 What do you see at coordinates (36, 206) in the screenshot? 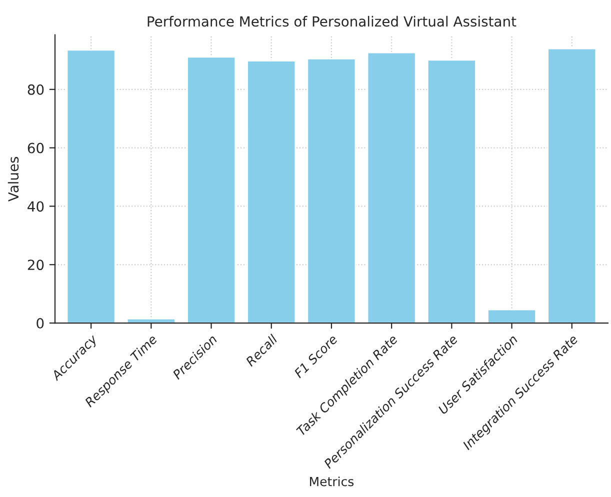
I see `y-tick-label: 40` at bounding box center [36, 206].